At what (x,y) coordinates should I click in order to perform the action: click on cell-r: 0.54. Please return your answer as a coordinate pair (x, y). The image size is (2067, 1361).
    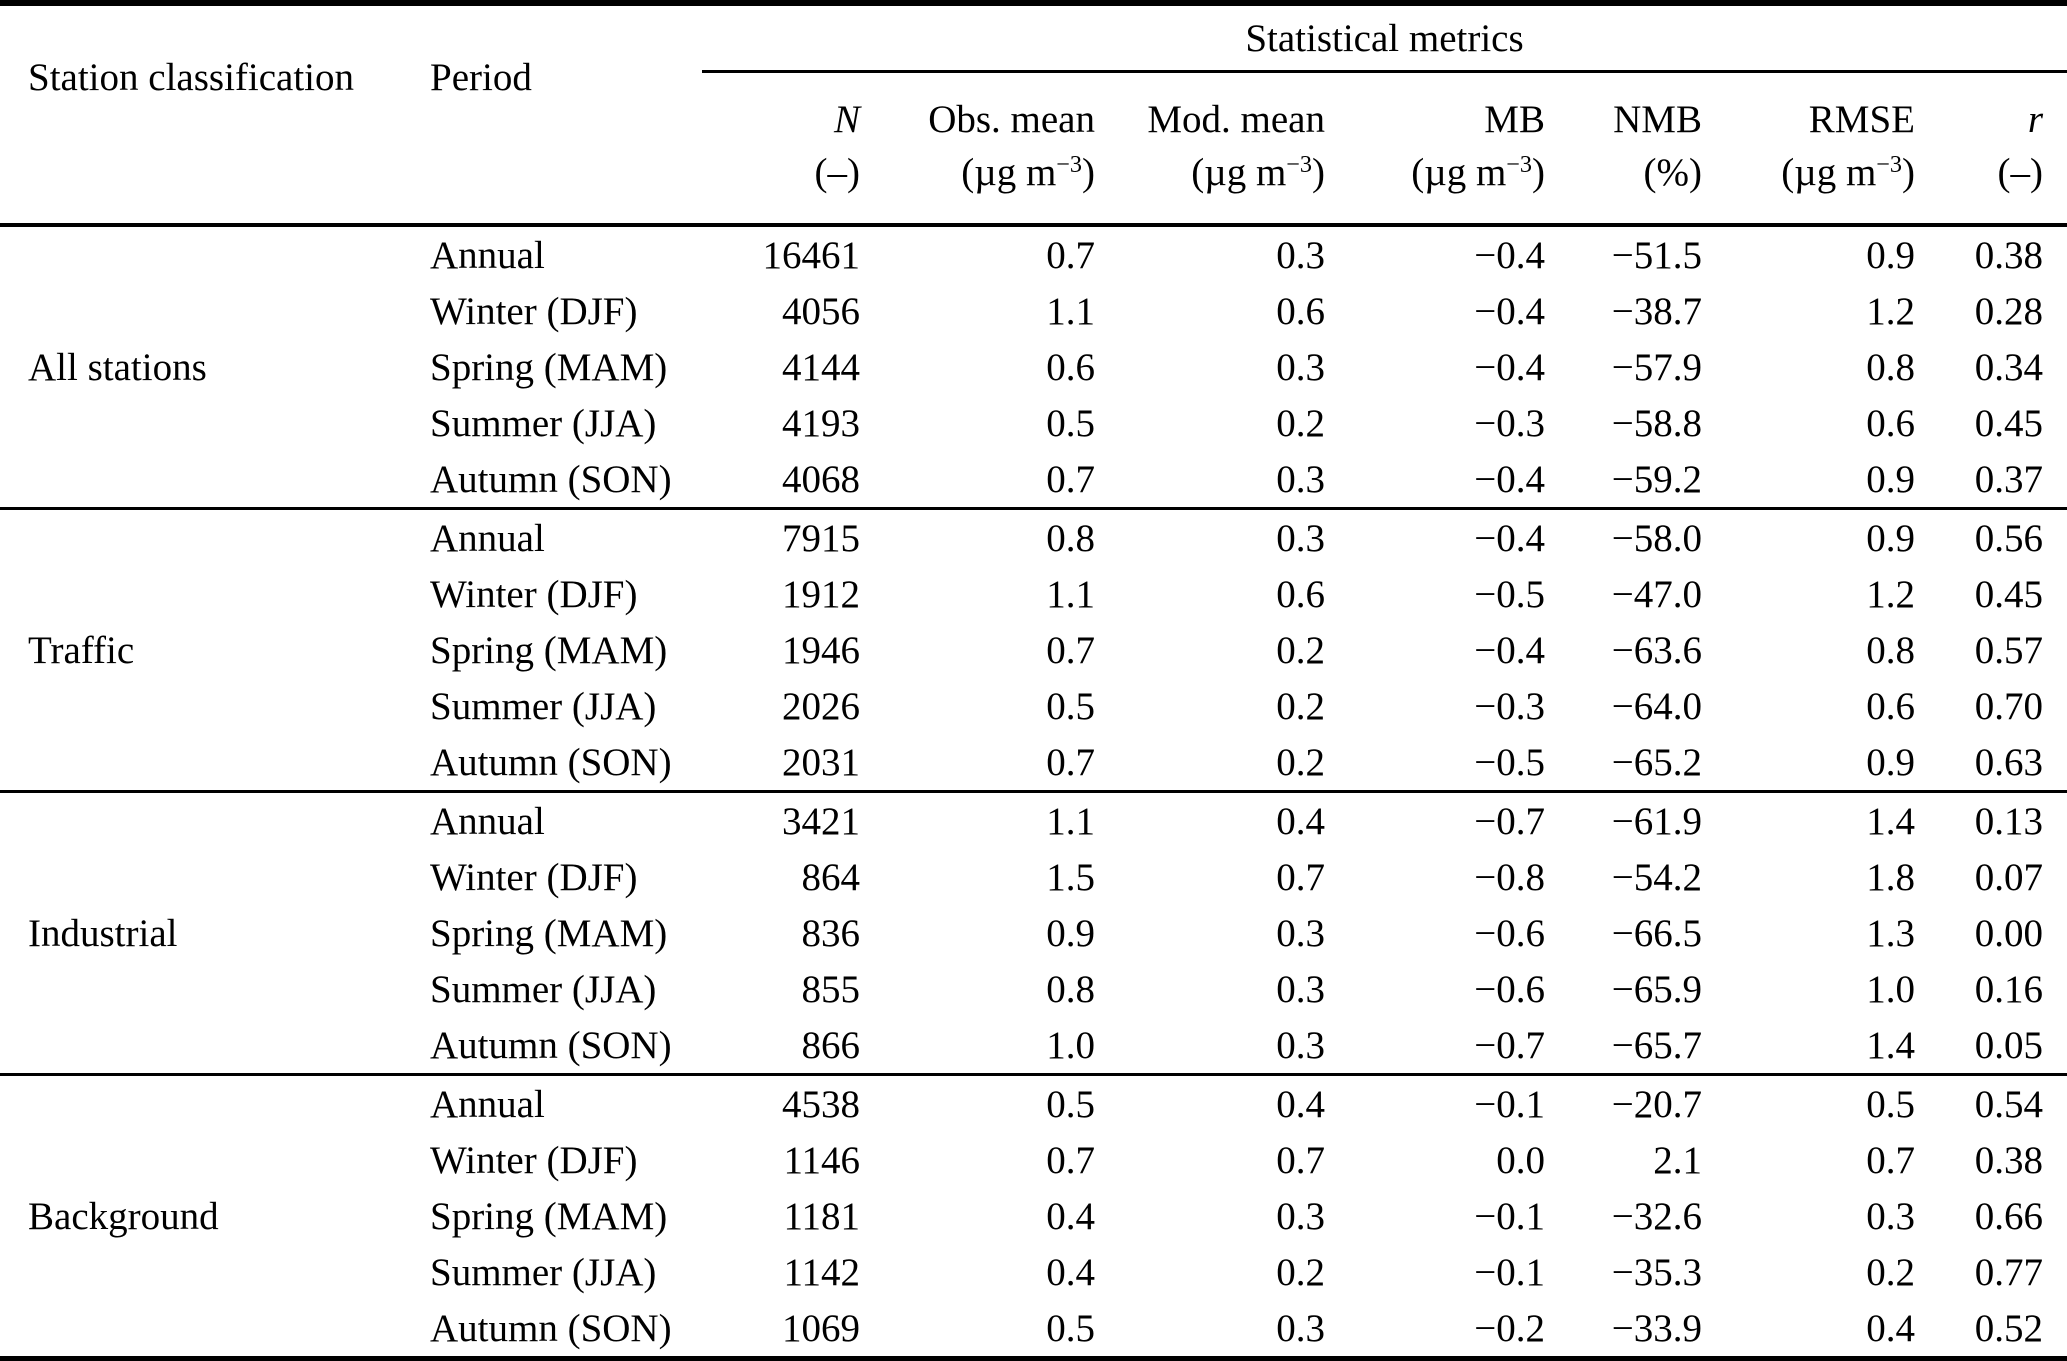
    Looking at the image, I should click on (2008, 1104).